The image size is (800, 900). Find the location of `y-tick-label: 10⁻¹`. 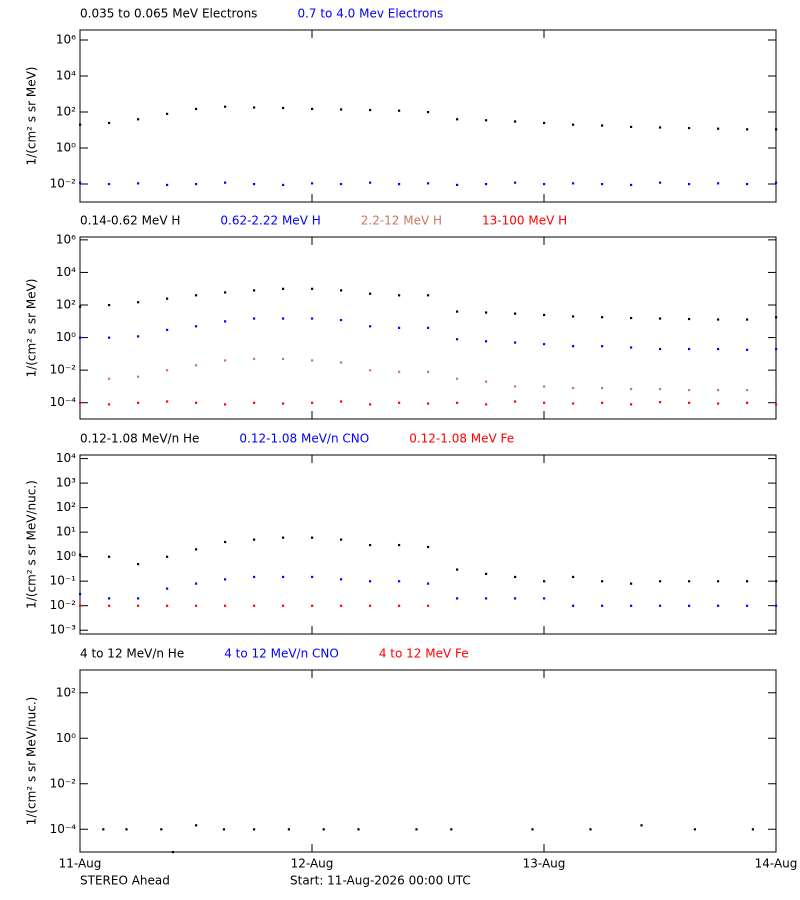

y-tick-label: 10⁻¹ is located at coordinates (63, 581).